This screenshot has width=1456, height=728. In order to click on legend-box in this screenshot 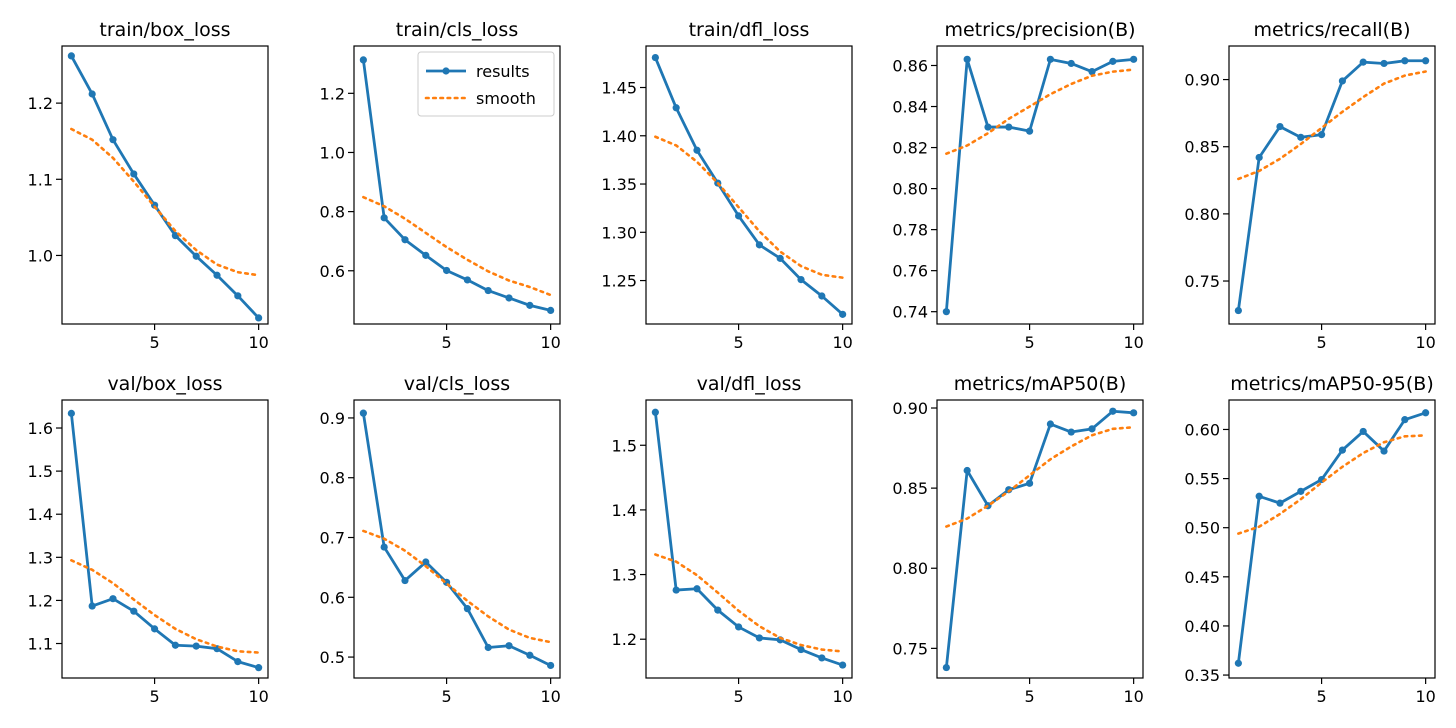, I will do `click(486, 84)`.